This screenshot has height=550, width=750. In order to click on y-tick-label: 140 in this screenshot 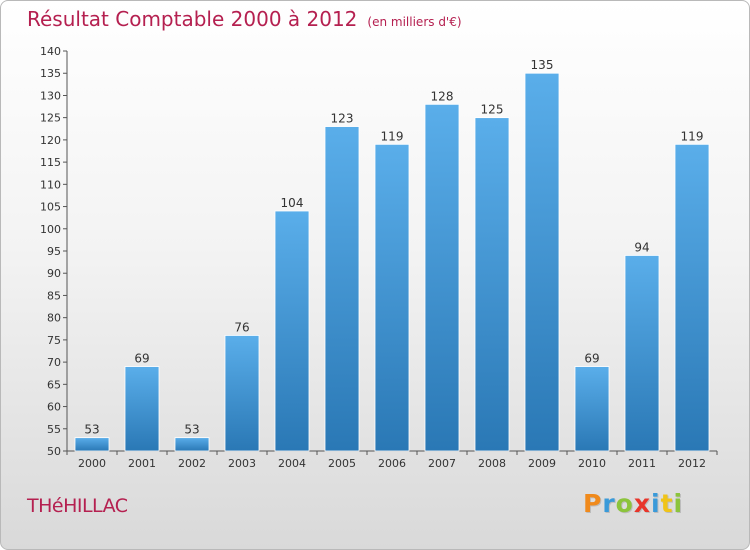, I will do `click(50, 51)`.